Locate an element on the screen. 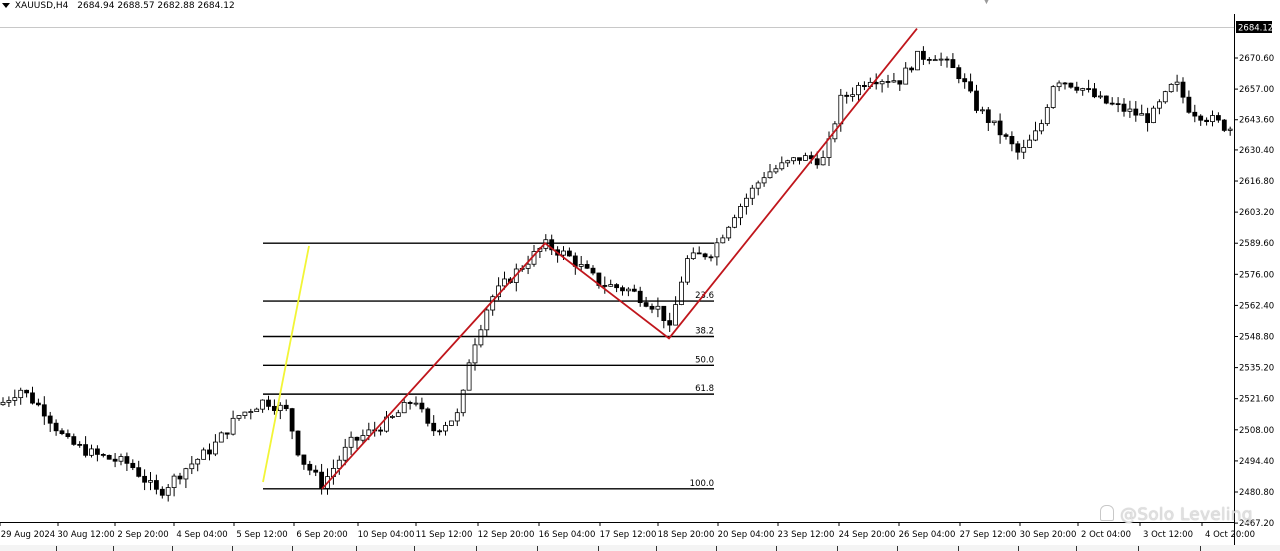  time-label: 2 Sep 20:00 is located at coordinates (142, 535).